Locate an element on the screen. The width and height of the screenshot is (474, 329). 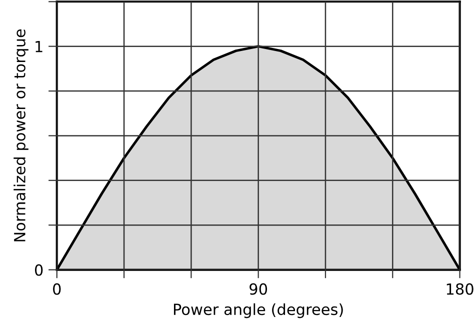
y-tick-label: 1 is located at coordinates (39, 46).